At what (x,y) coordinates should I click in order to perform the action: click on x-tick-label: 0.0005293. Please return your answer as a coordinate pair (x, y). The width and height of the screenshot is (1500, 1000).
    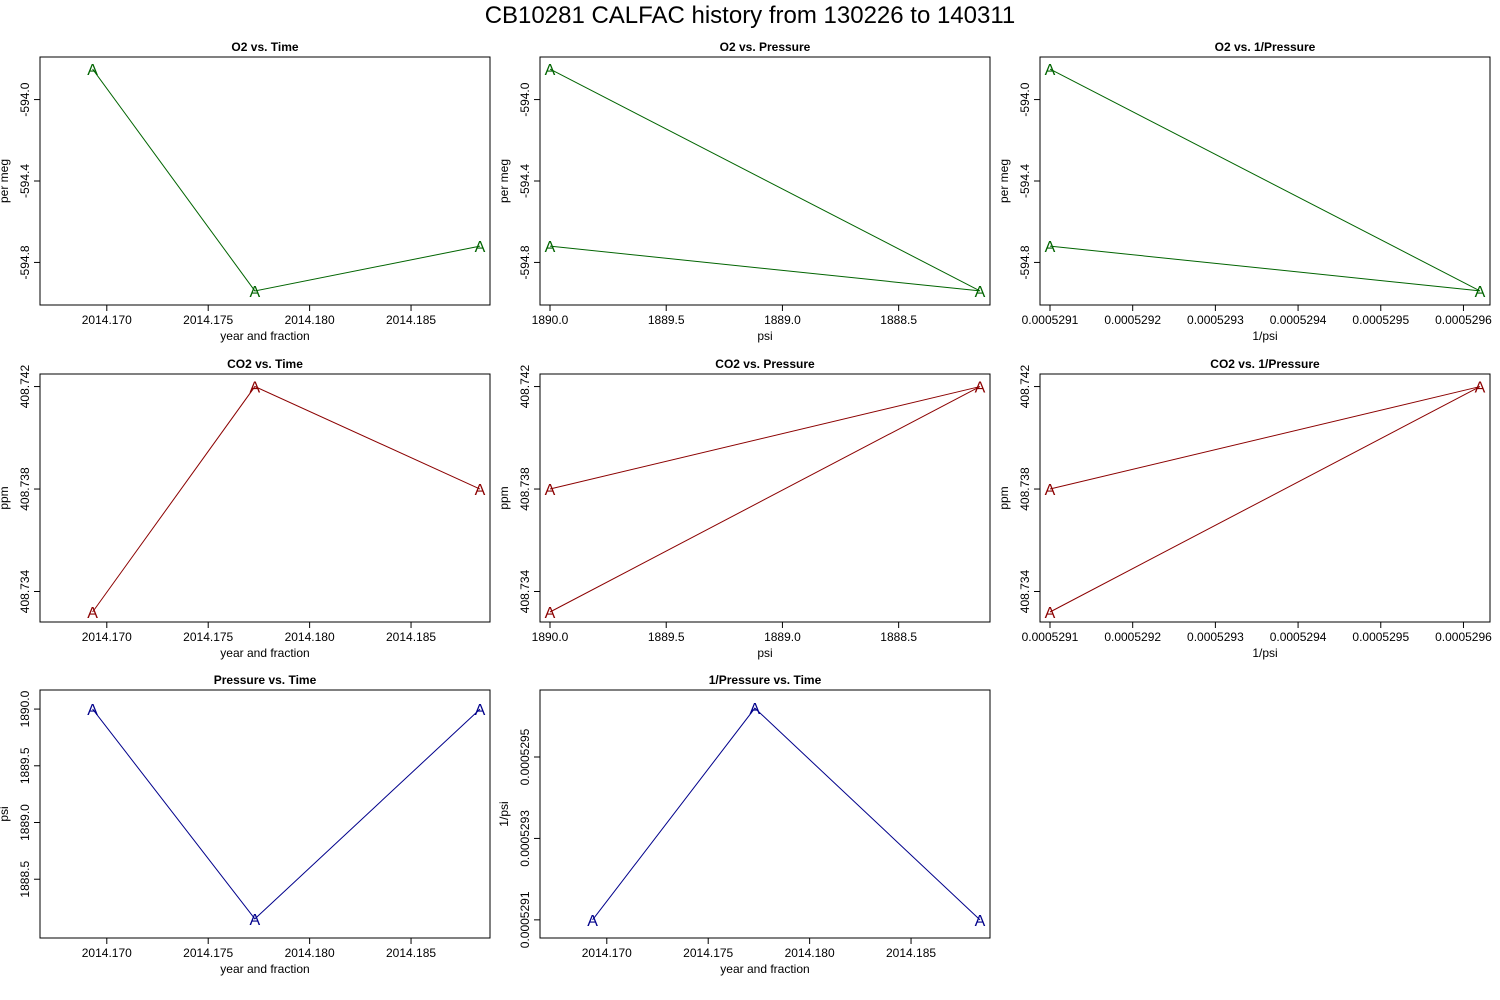
    Looking at the image, I should click on (1215, 637).